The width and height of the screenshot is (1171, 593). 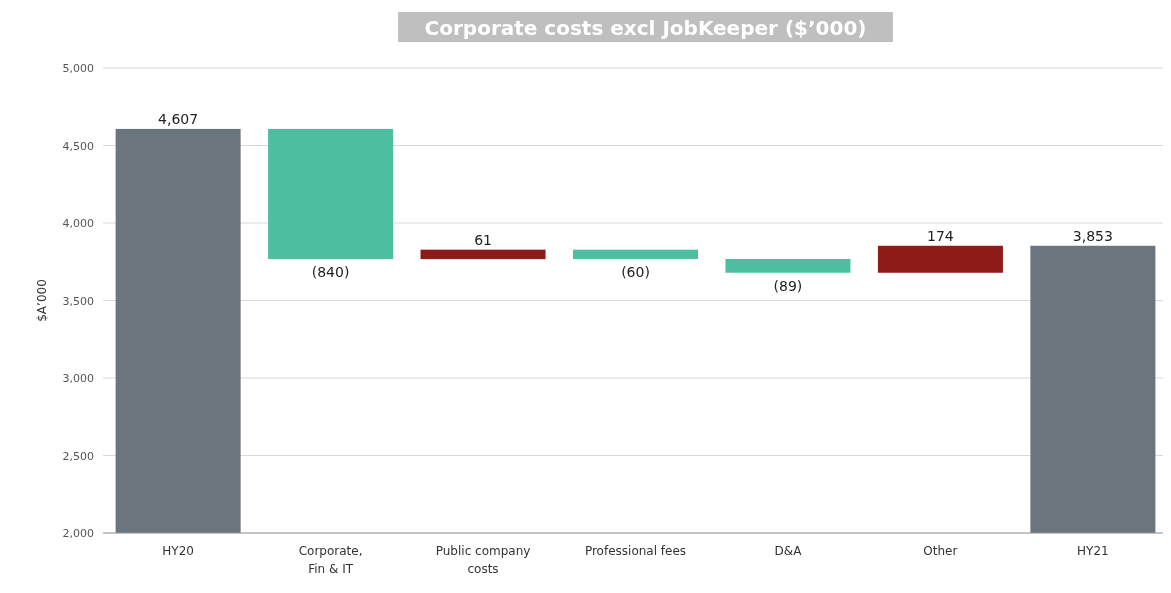 I want to click on y-tick-label: 3,500, so click(x=78, y=301).